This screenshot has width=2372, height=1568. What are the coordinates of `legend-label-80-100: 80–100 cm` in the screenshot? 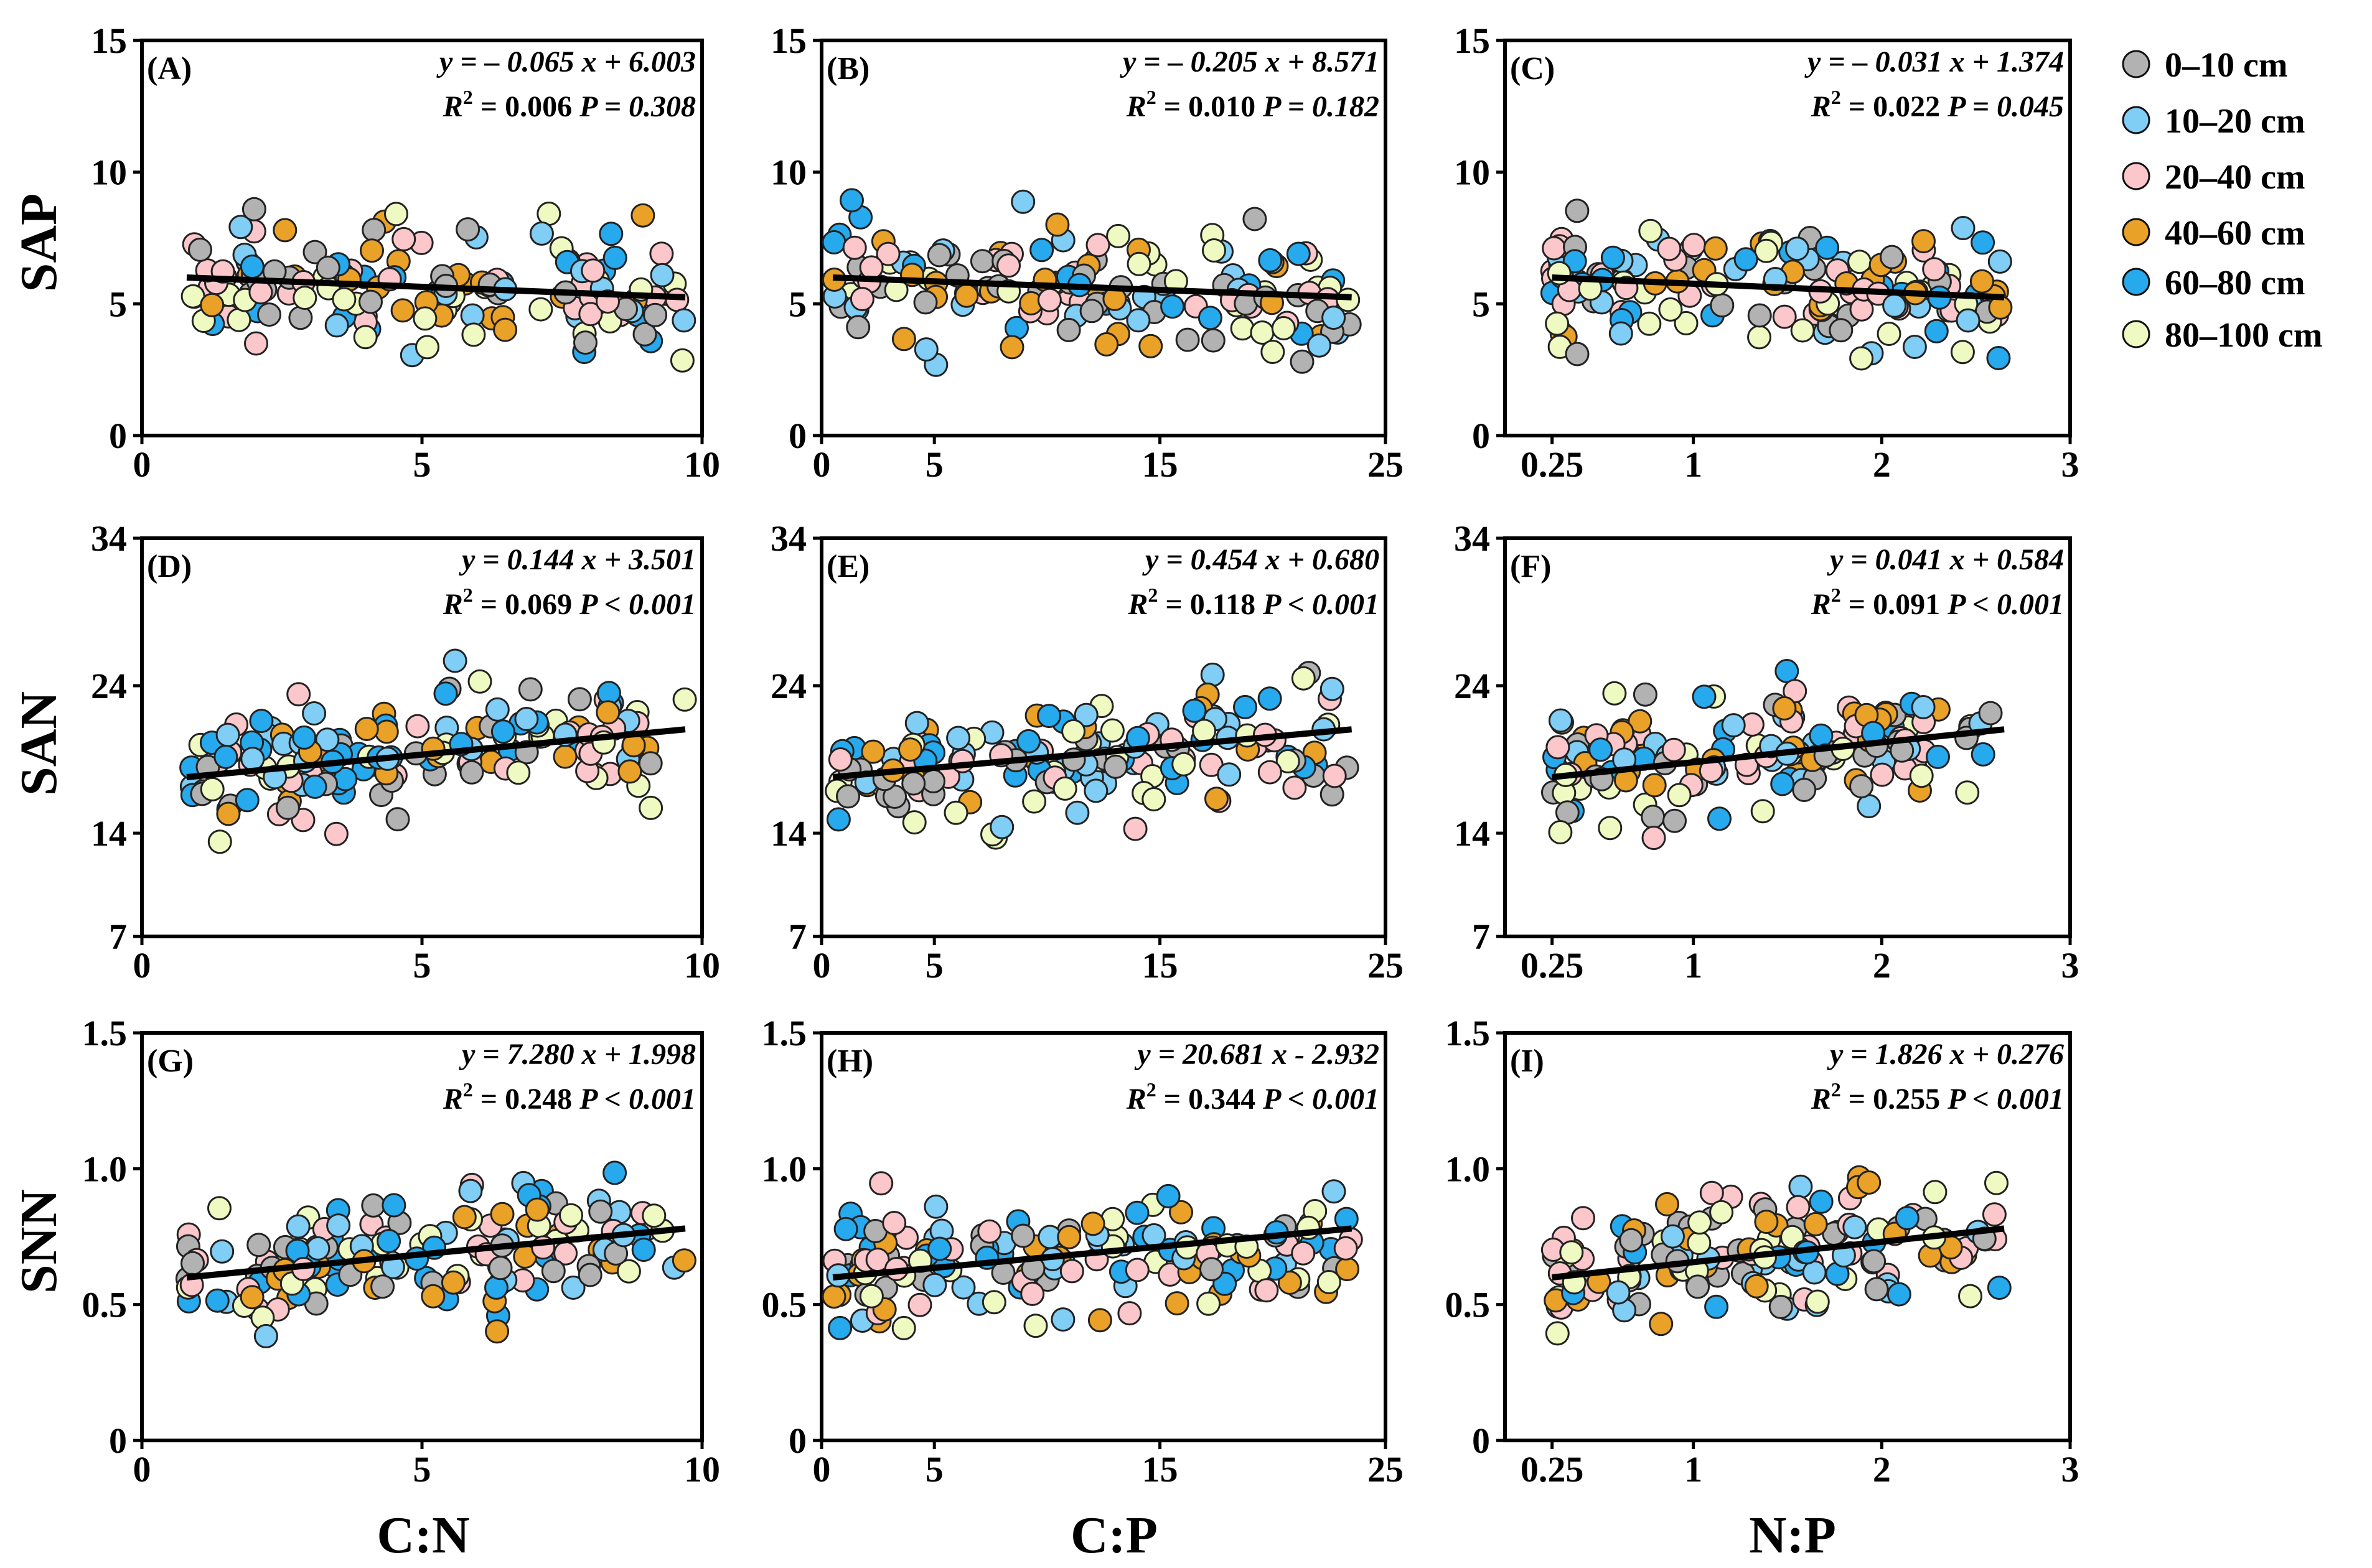 It's located at (2244, 335).